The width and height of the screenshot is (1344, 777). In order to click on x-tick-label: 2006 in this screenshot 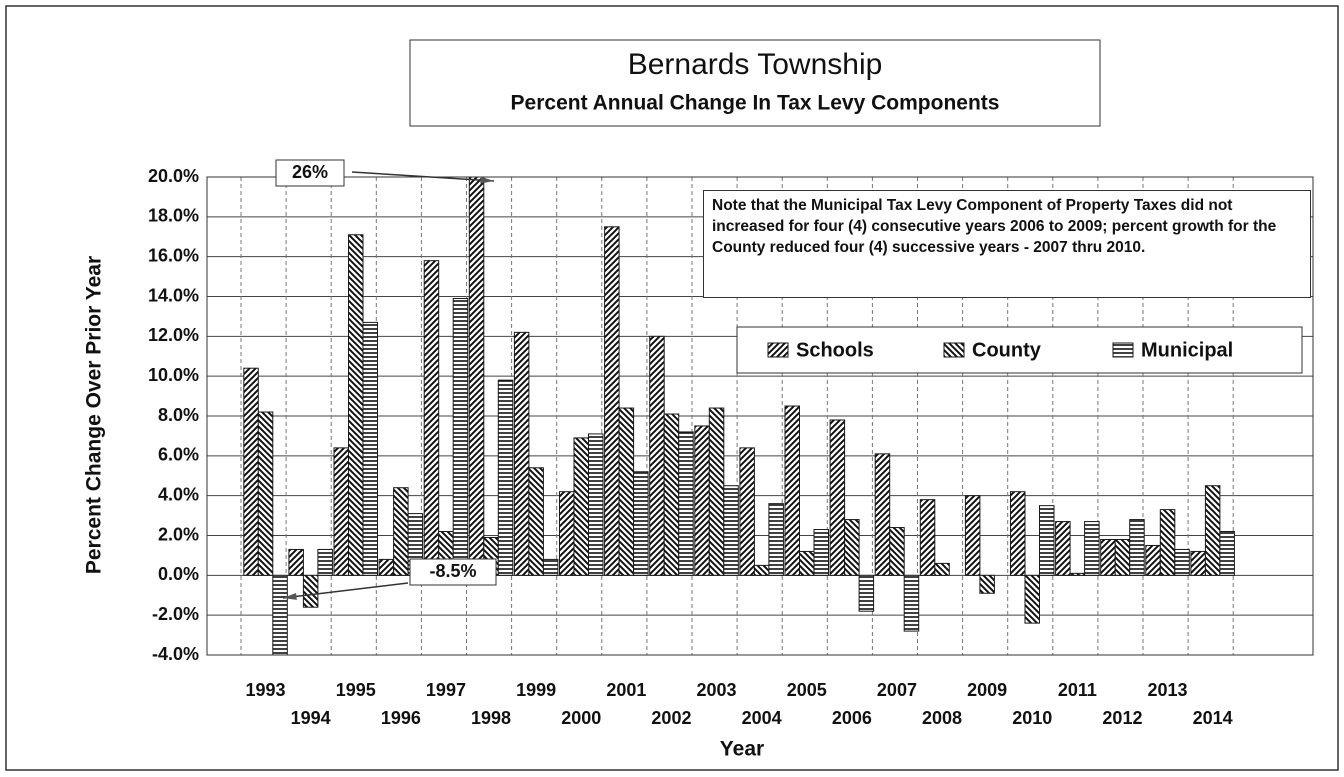, I will do `click(852, 718)`.